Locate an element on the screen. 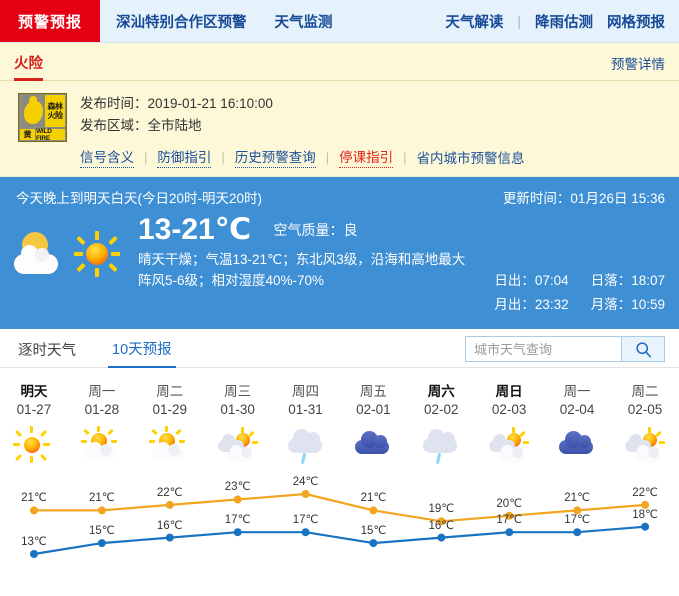  warning-tab-row: 火险 预警详情 is located at coordinates (339, 62).